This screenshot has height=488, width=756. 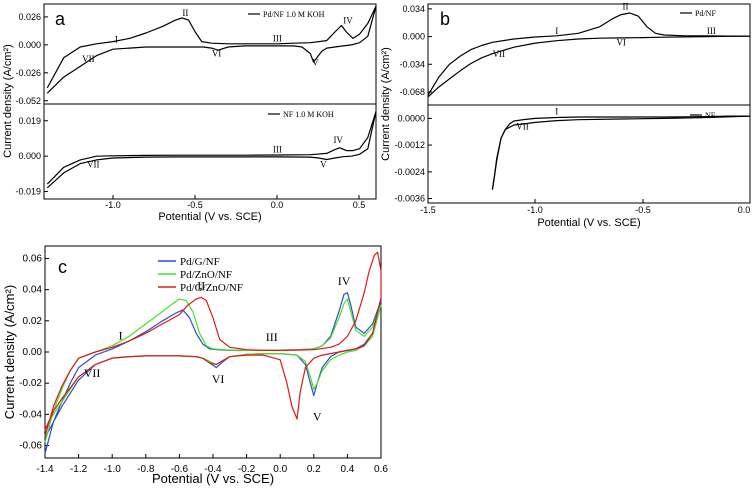 What do you see at coordinates (30, 446) in the screenshot?
I see `ytick-label: -0.06` at bounding box center [30, 446].